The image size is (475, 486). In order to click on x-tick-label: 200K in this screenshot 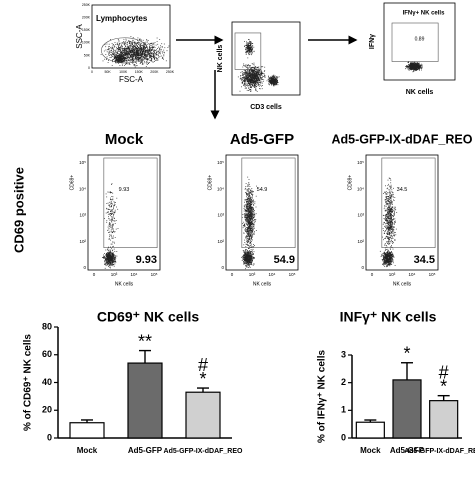, I will do `click(154, 72)`.